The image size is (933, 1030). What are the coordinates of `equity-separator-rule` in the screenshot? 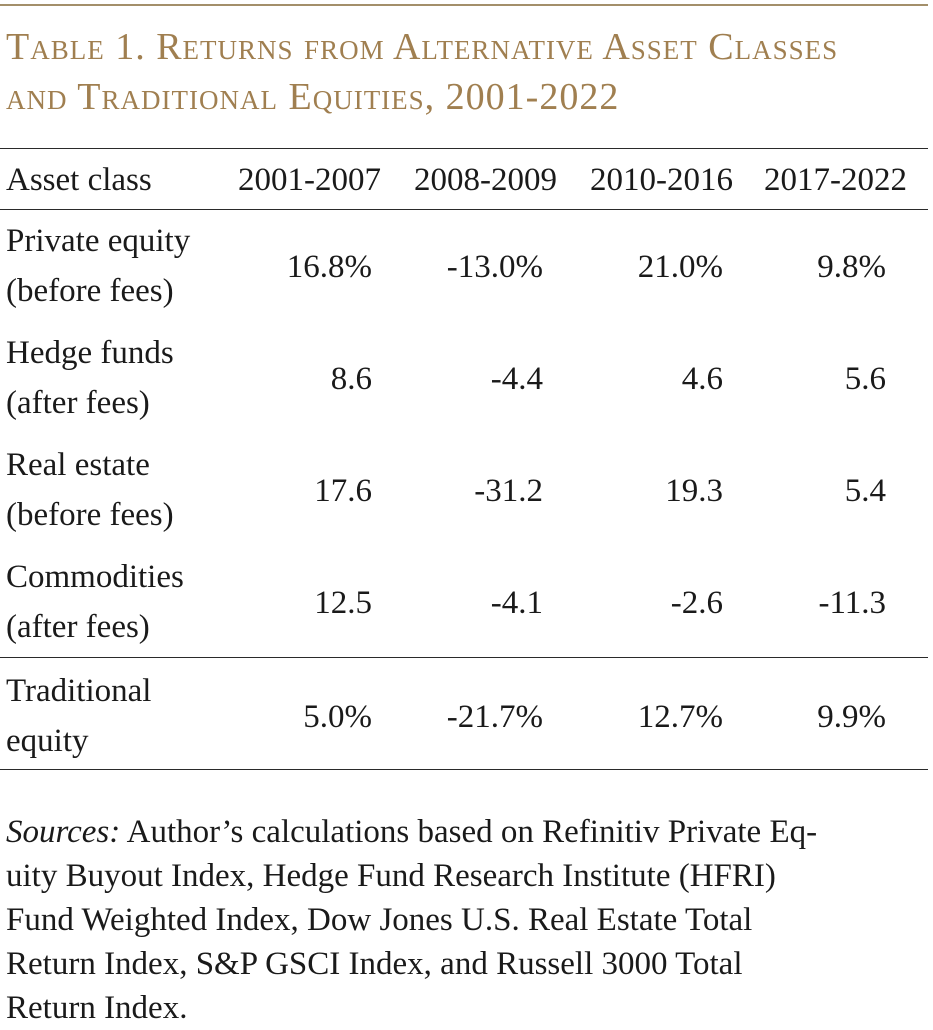 It's located at (464, 657).